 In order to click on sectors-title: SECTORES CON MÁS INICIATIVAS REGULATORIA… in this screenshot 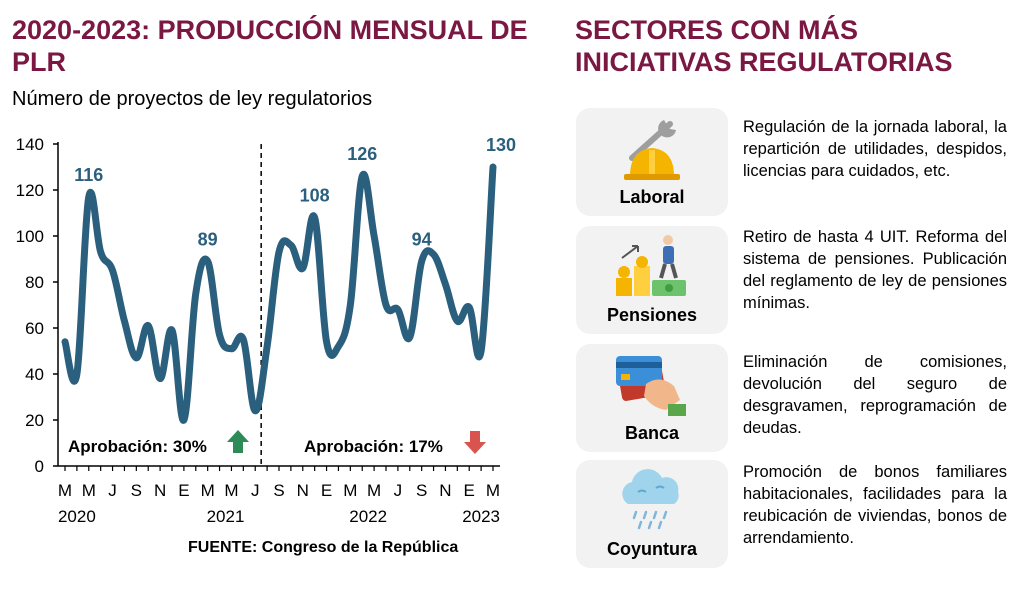, I will do `click(764, 46)`.